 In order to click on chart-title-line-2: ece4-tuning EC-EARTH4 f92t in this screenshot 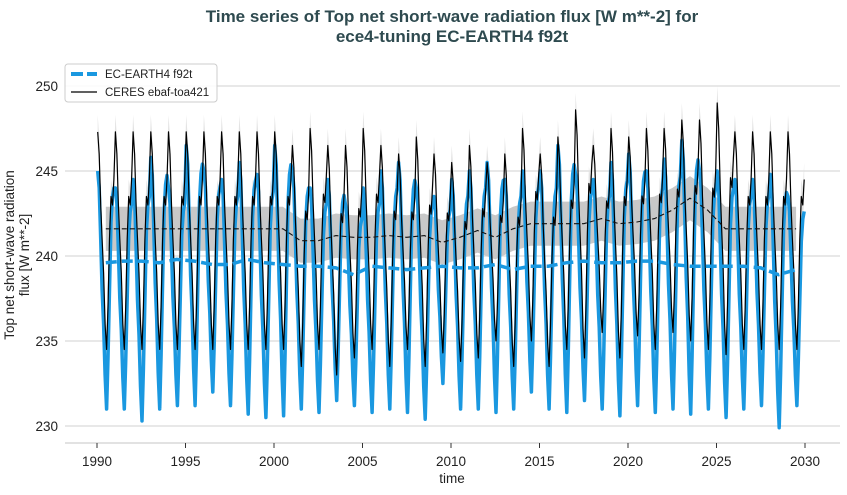, I will do `click(452, 36)`.